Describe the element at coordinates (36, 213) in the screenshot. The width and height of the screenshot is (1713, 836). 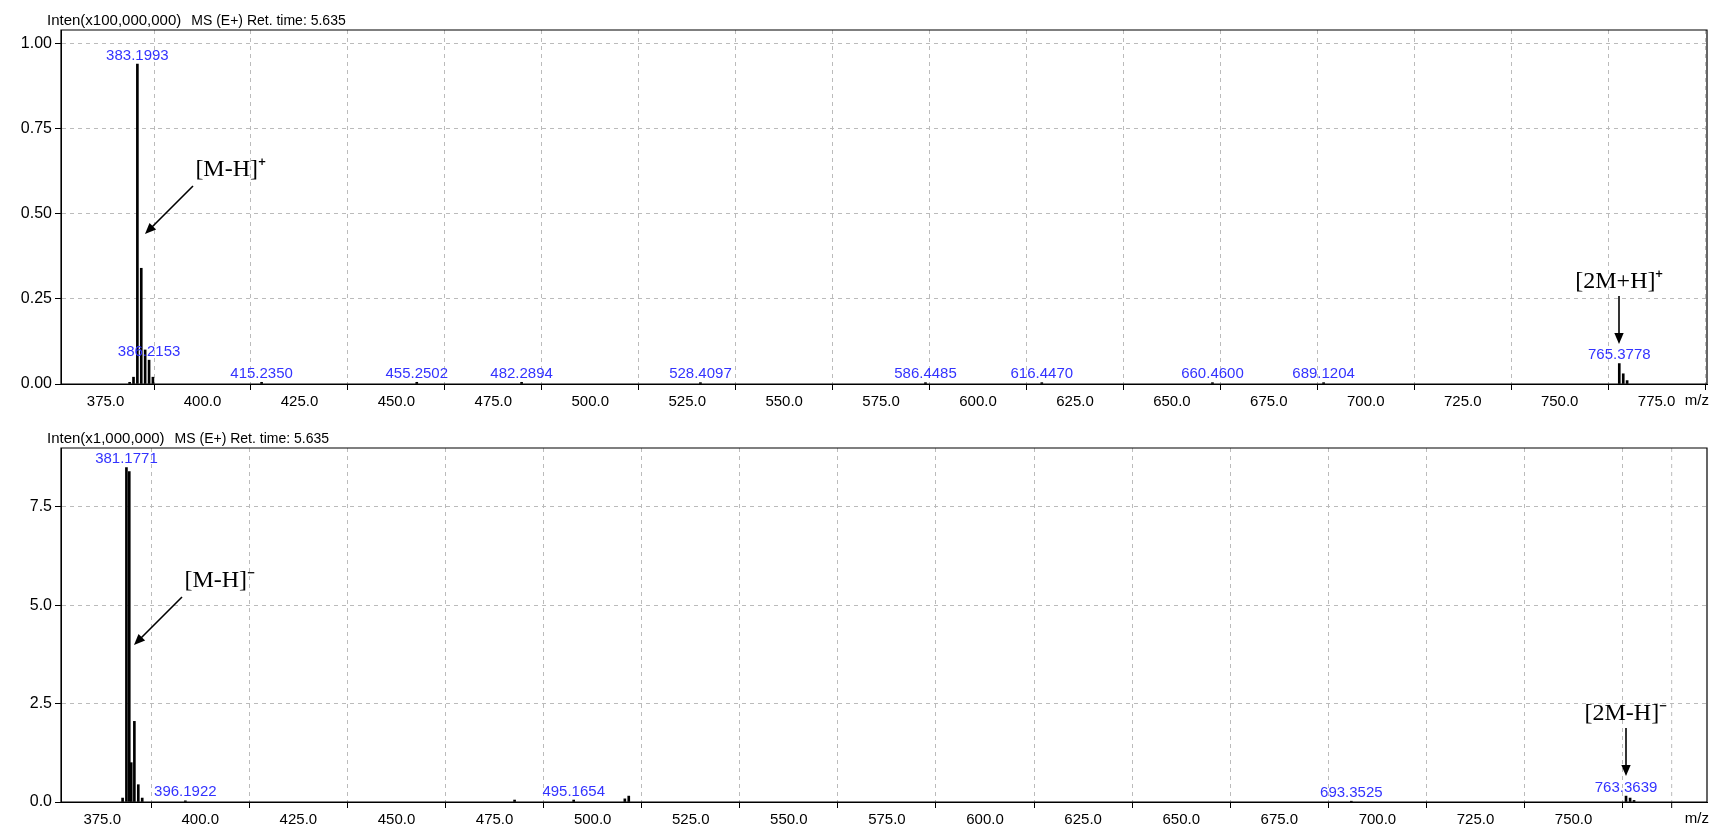
I see `y-tick-label: 0.50` at that location.